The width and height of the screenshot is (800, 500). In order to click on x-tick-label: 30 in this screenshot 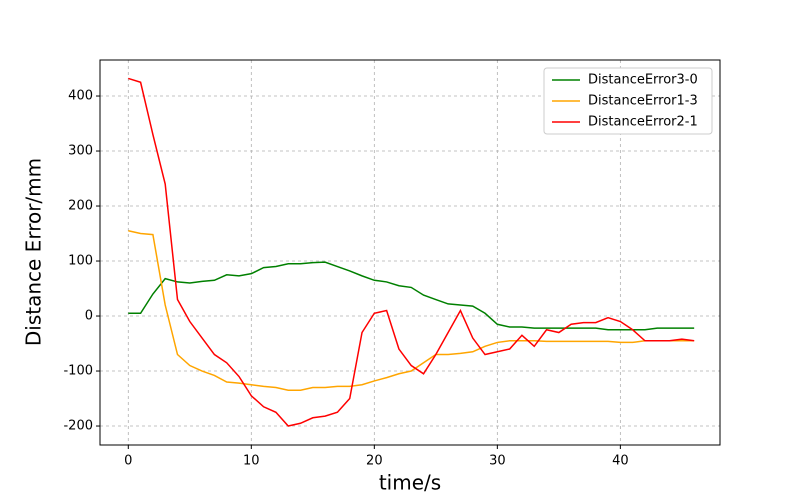, I will do `click(497, 461)`.